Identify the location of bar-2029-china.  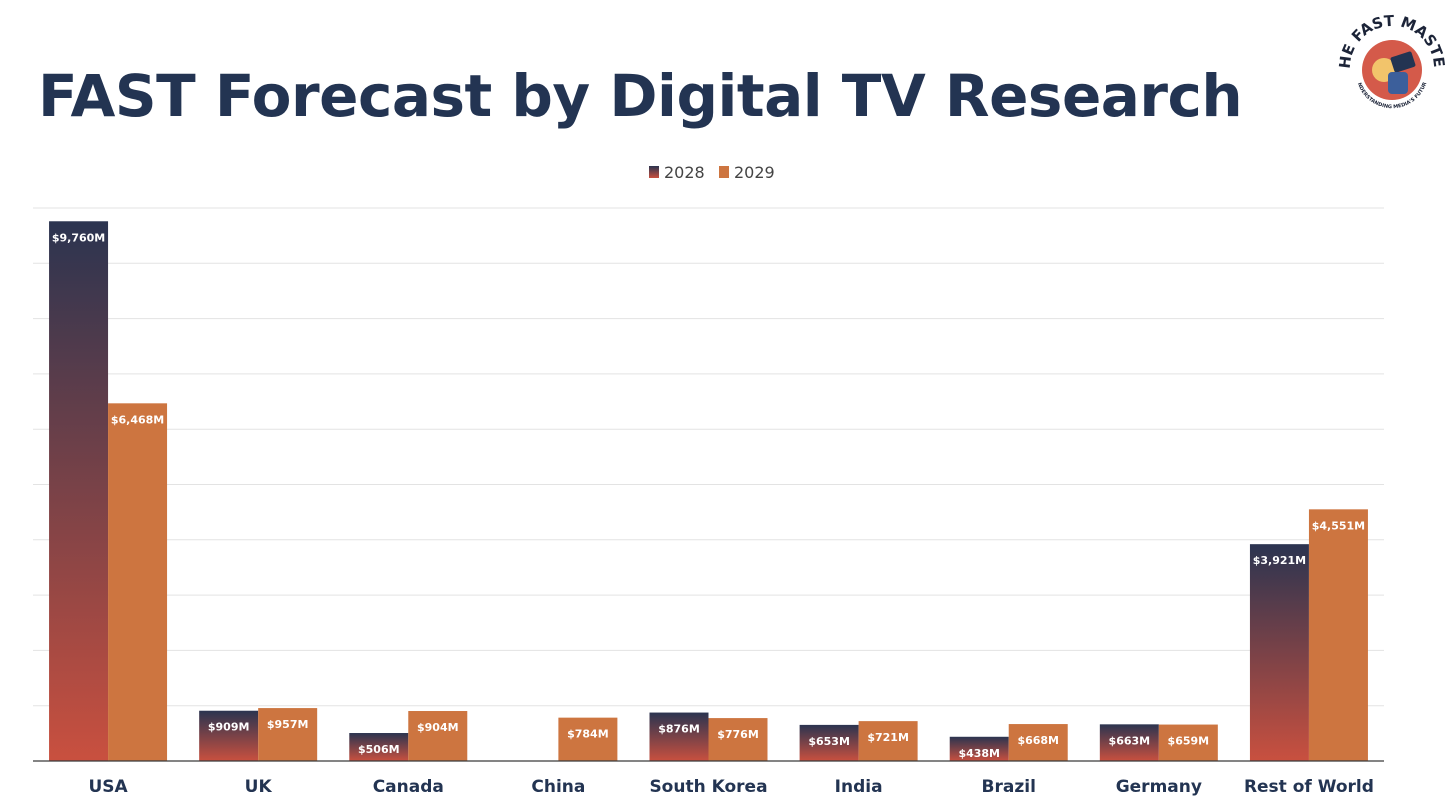
(588, 739).